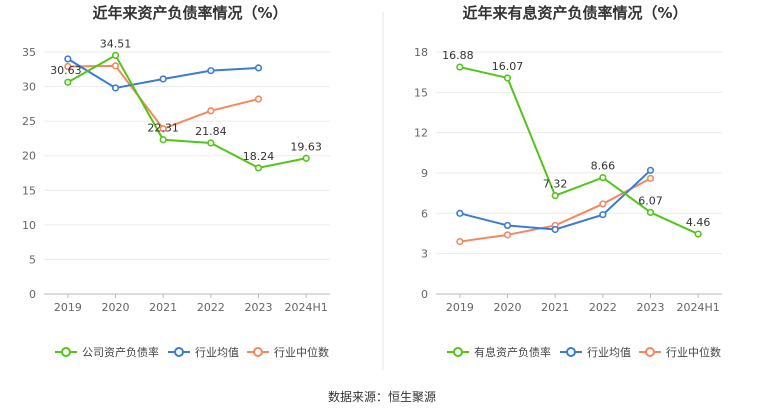 Image resolution: width=765 pixels, height=413 pixels. I want to click on data-labels: 30.63 34.51 22.31 21.84 18.24 19.63, so click(186, 99).